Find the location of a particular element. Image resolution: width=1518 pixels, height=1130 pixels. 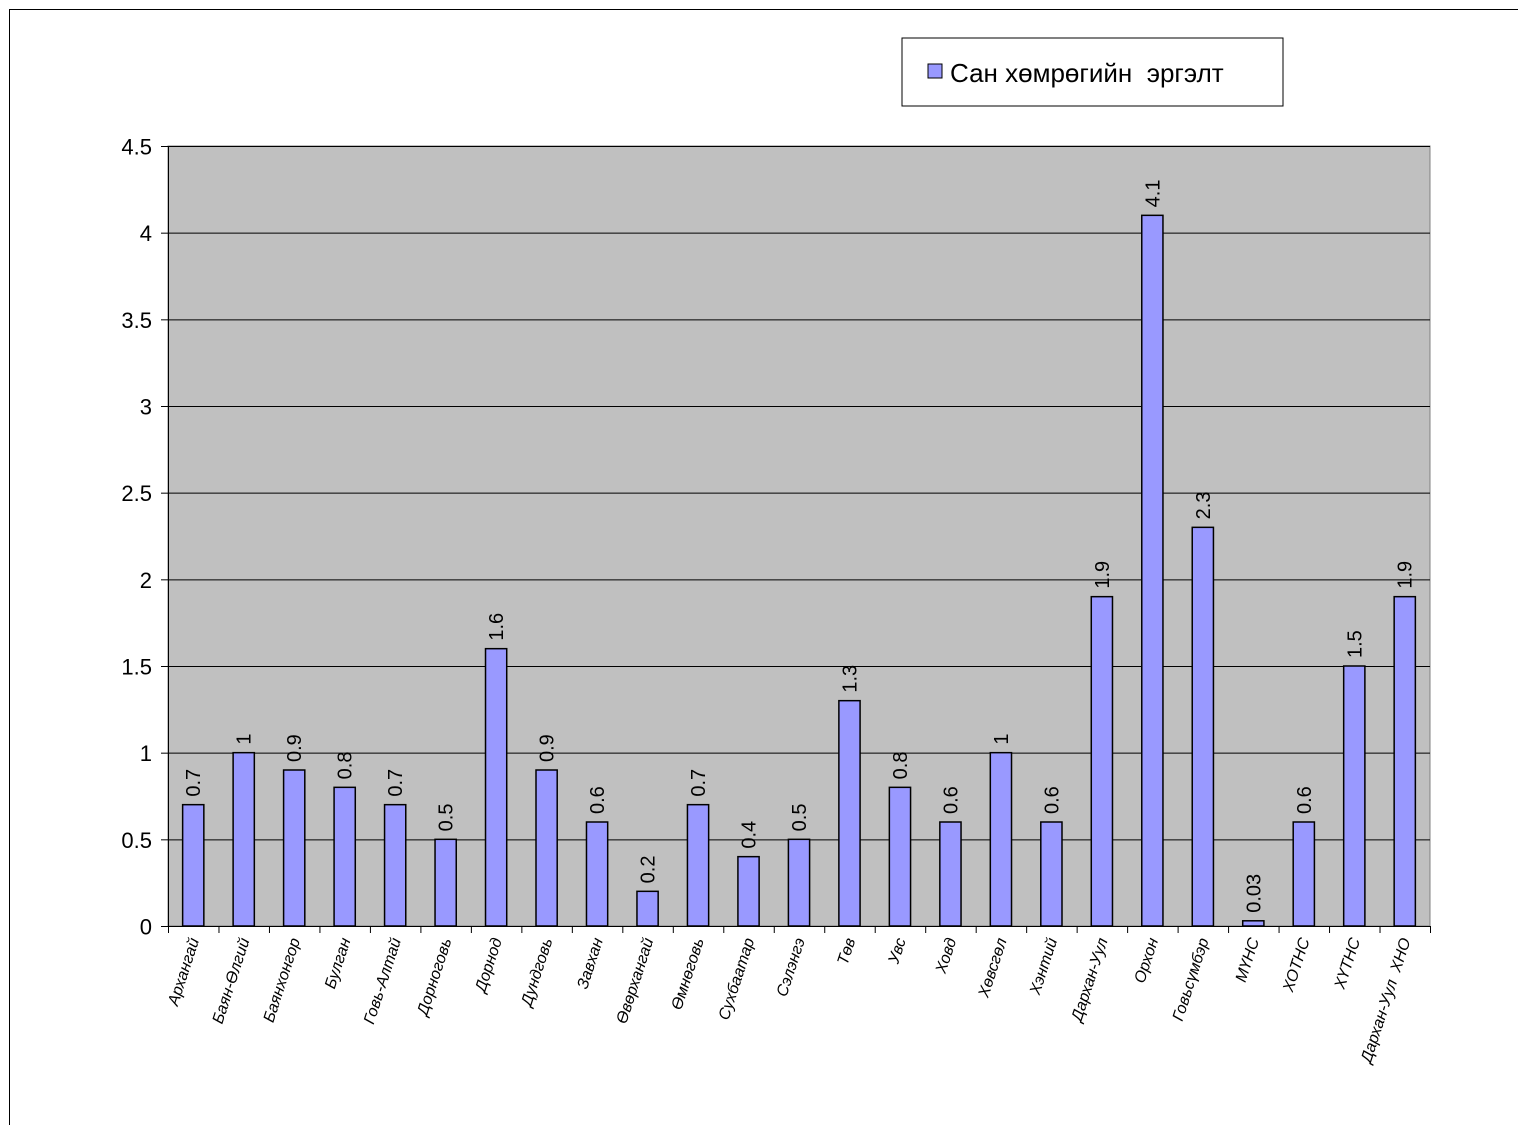

y-tick-label: 2.5 is located at coordinates (136, 493).